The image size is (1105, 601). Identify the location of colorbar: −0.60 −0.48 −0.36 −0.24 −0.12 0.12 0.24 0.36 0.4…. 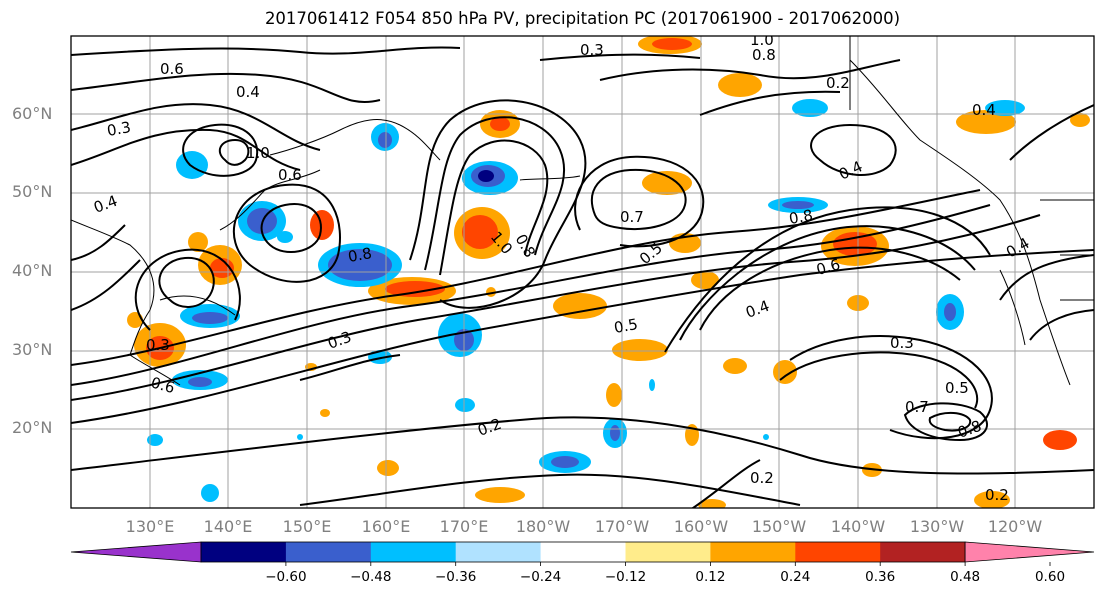
(582, 563).